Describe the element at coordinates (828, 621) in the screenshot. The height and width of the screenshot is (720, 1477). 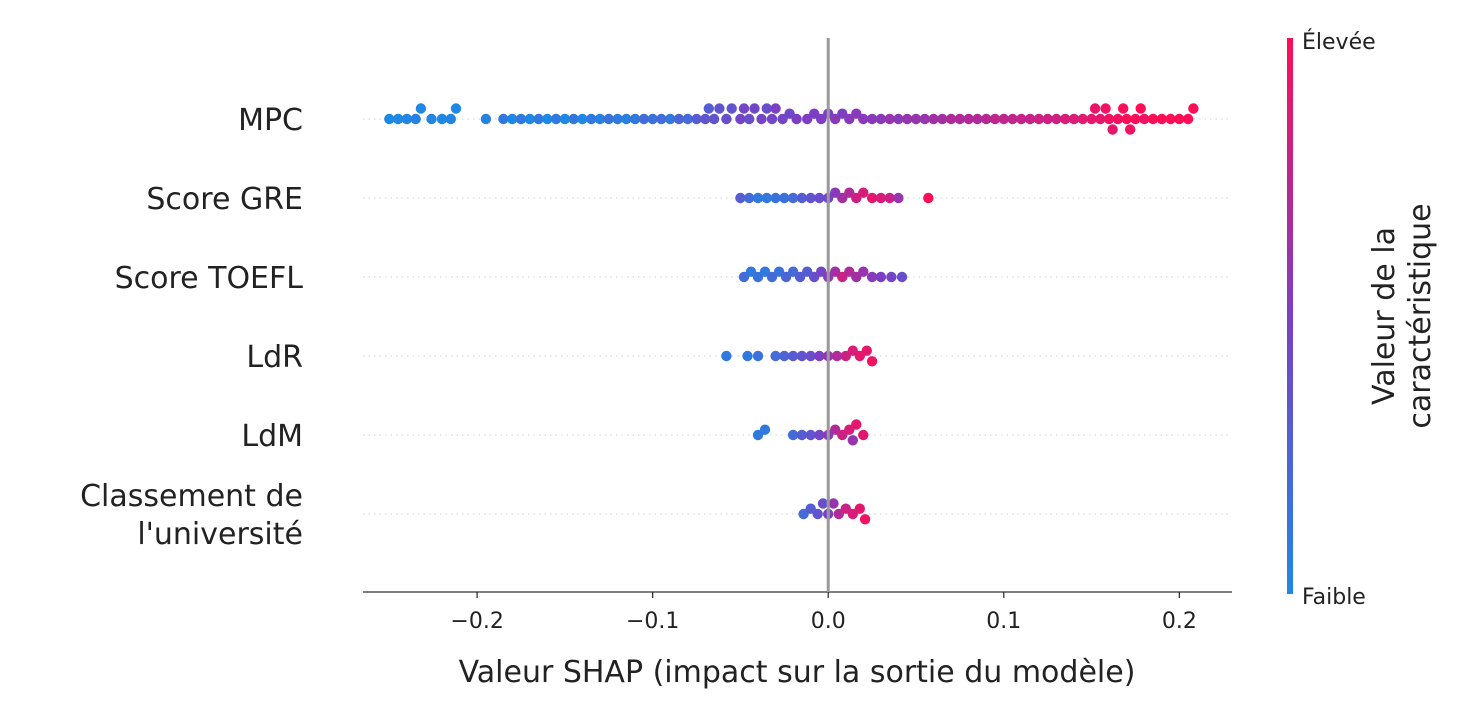
I see `x-tick-label: 0.0` at that location.